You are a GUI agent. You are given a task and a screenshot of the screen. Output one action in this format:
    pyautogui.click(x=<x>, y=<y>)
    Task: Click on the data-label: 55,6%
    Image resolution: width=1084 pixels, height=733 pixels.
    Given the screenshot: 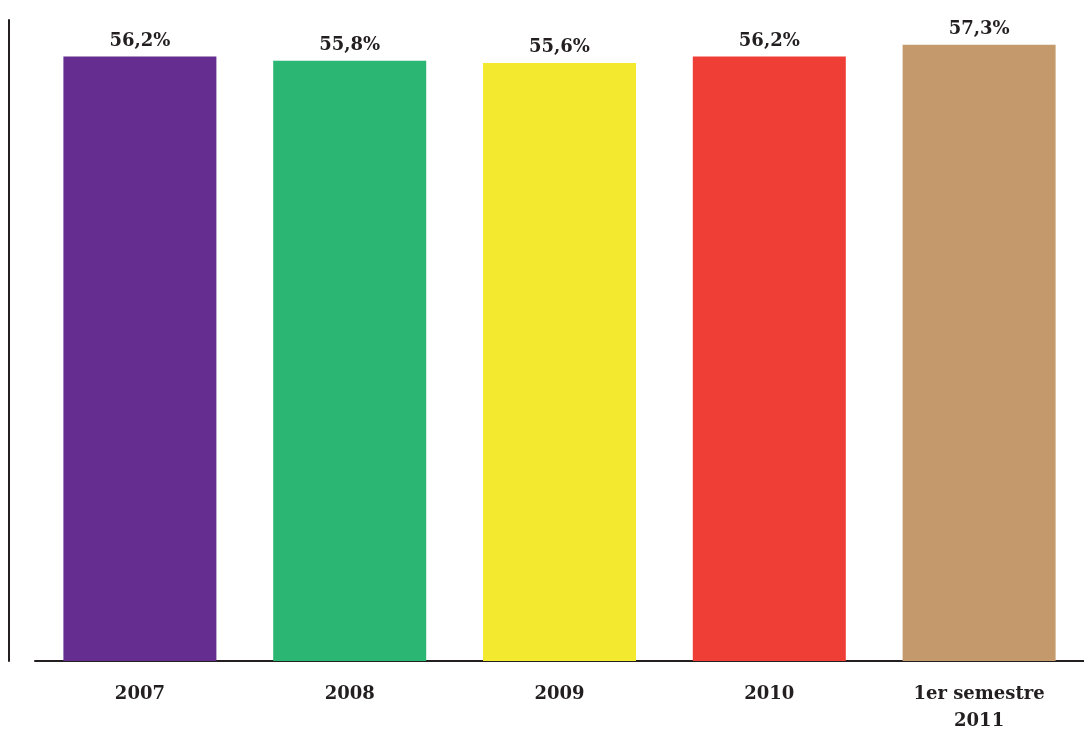 What is the action you would take?
    pyautogui.click(x=559, y=46)
    